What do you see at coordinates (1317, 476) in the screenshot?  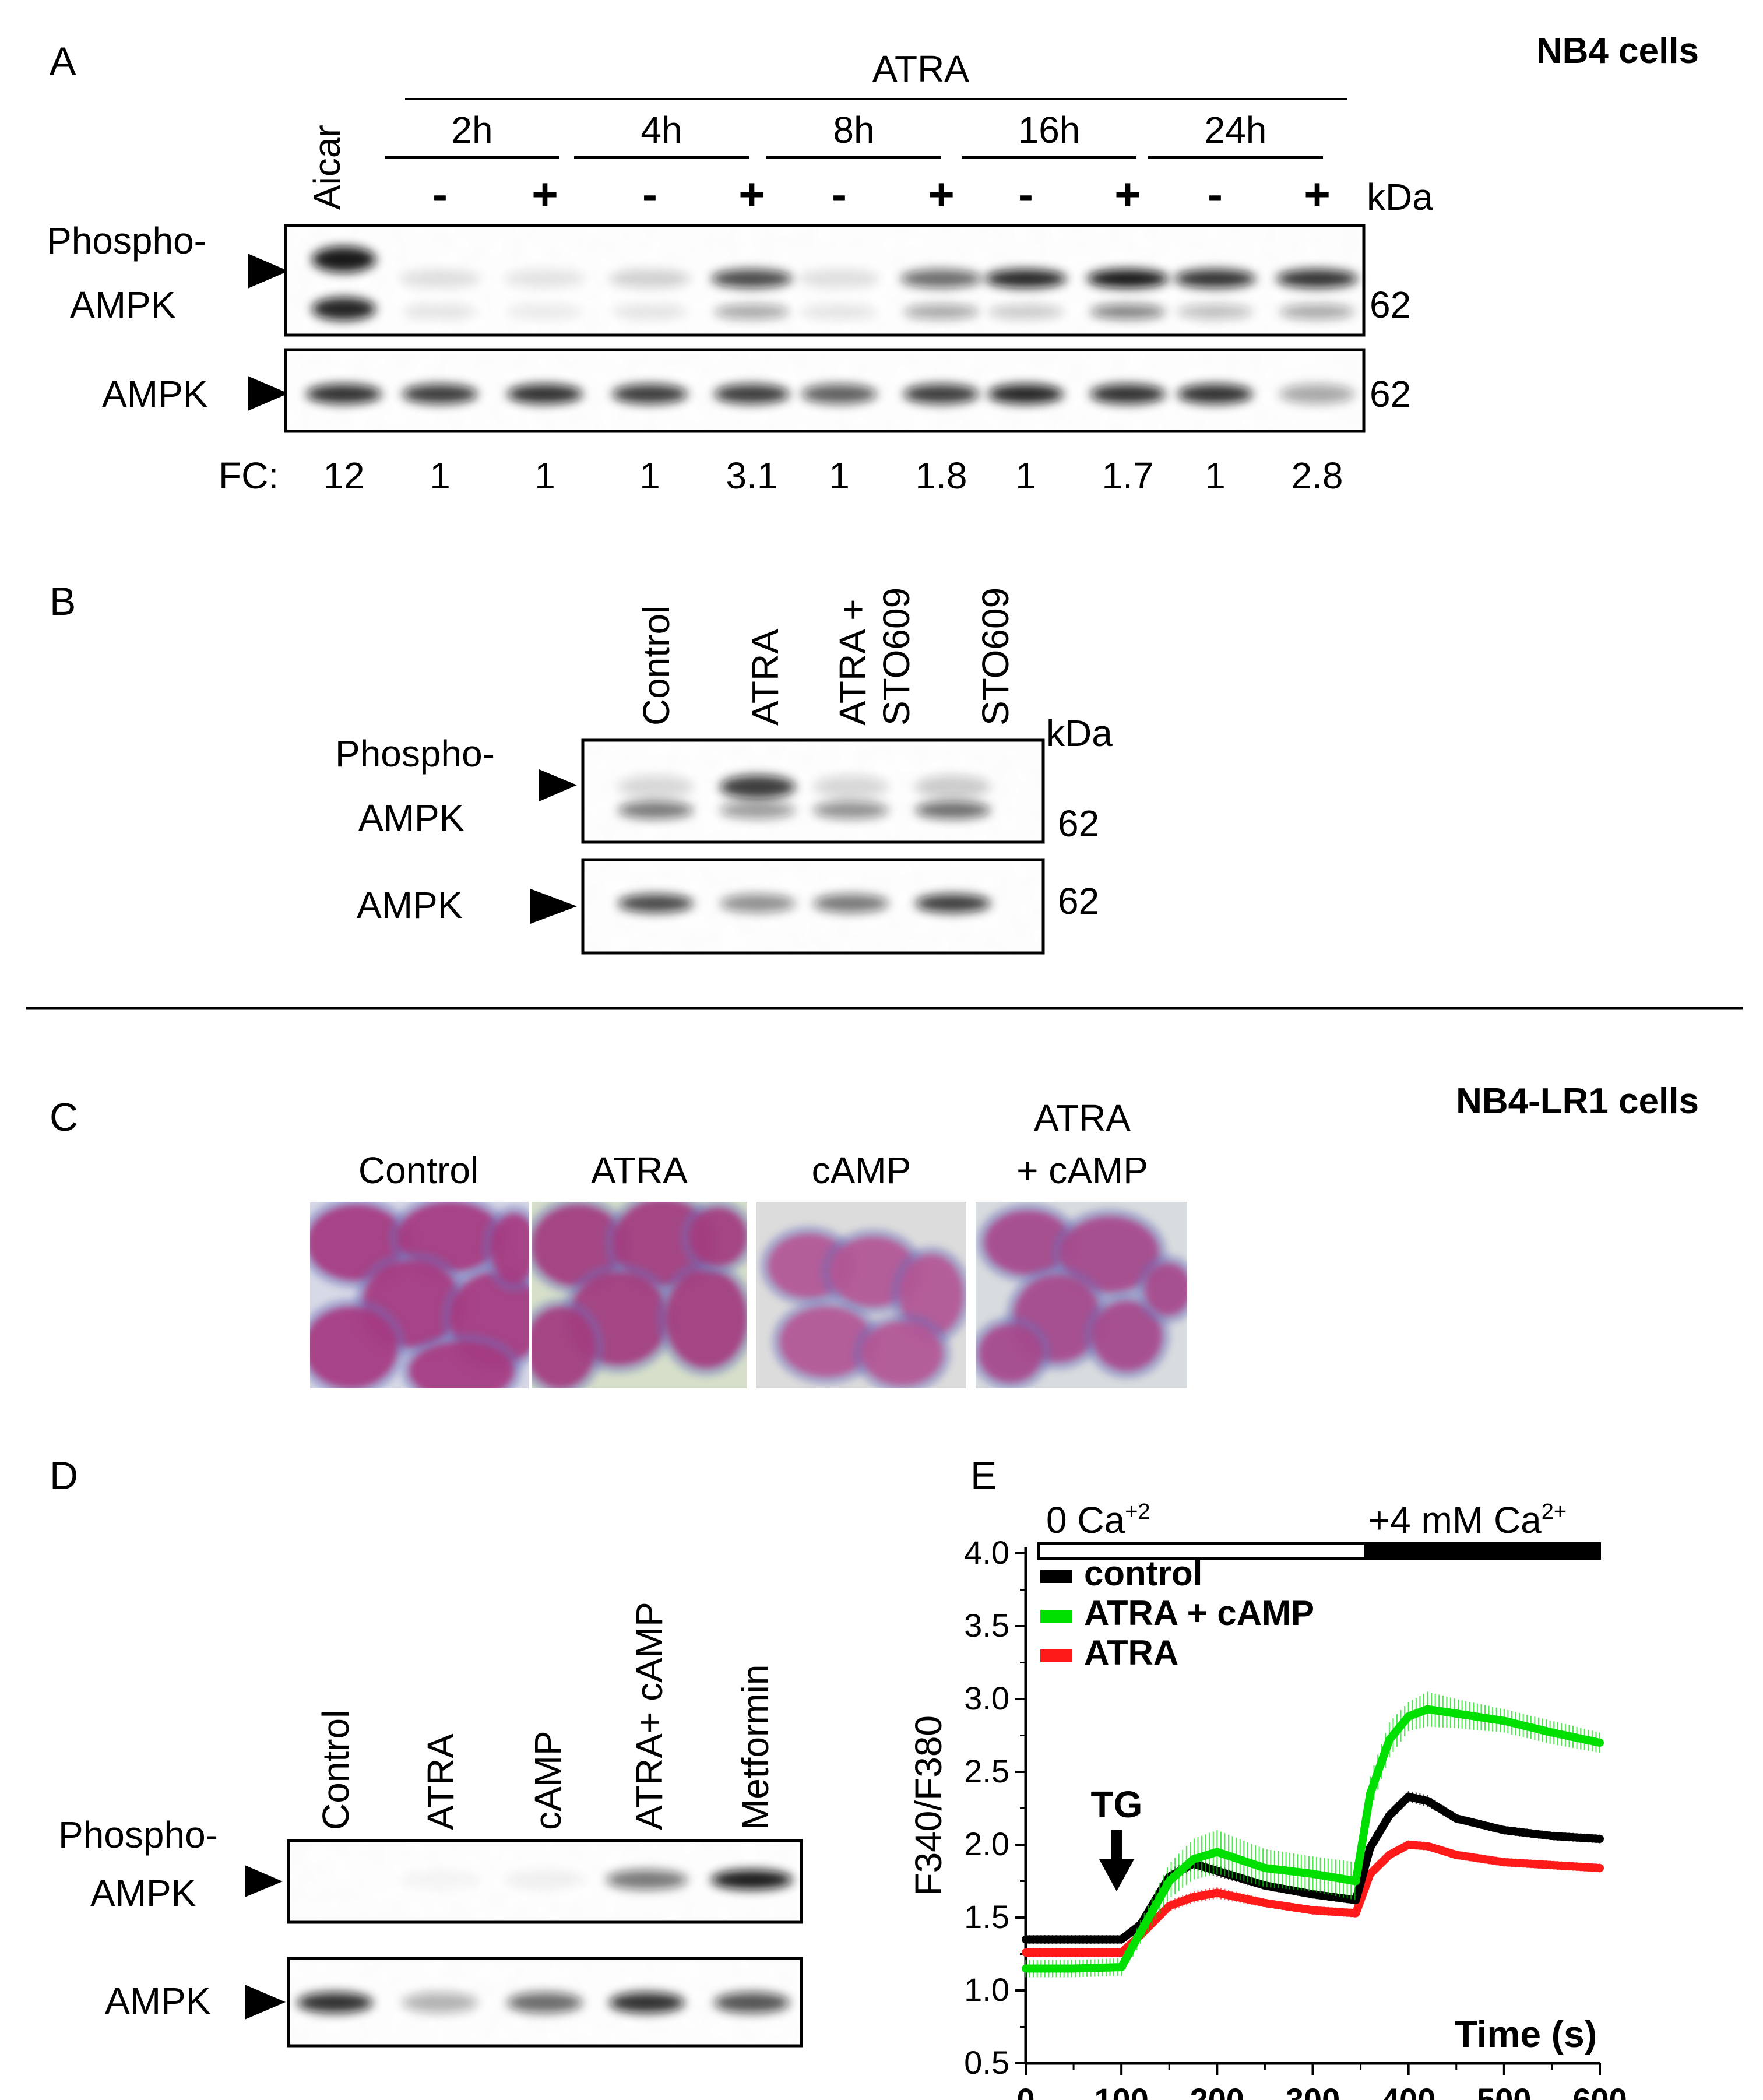 I see `fc-value-lane-10: 2.8` at bounding box center [1317, 476].